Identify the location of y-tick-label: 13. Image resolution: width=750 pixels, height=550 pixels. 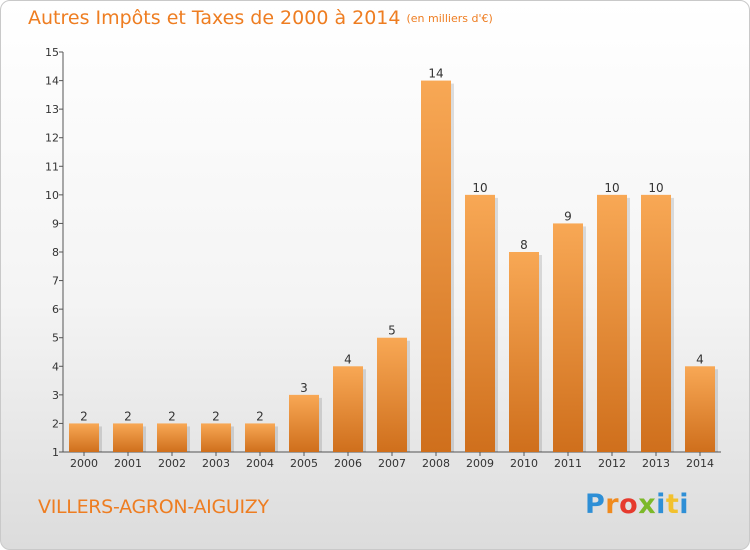
(52, 109).